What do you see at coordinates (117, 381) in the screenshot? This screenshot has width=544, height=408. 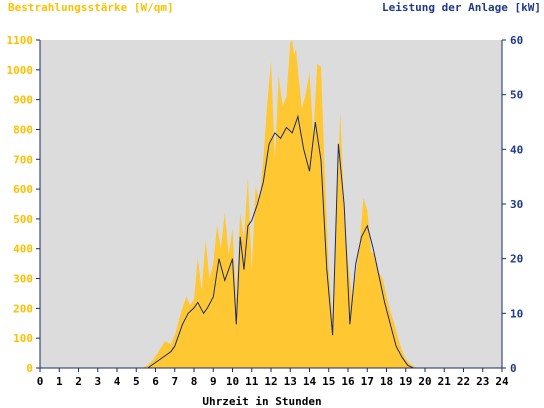 I see `x-tick-label: 4` at bounding box center [117, 381].